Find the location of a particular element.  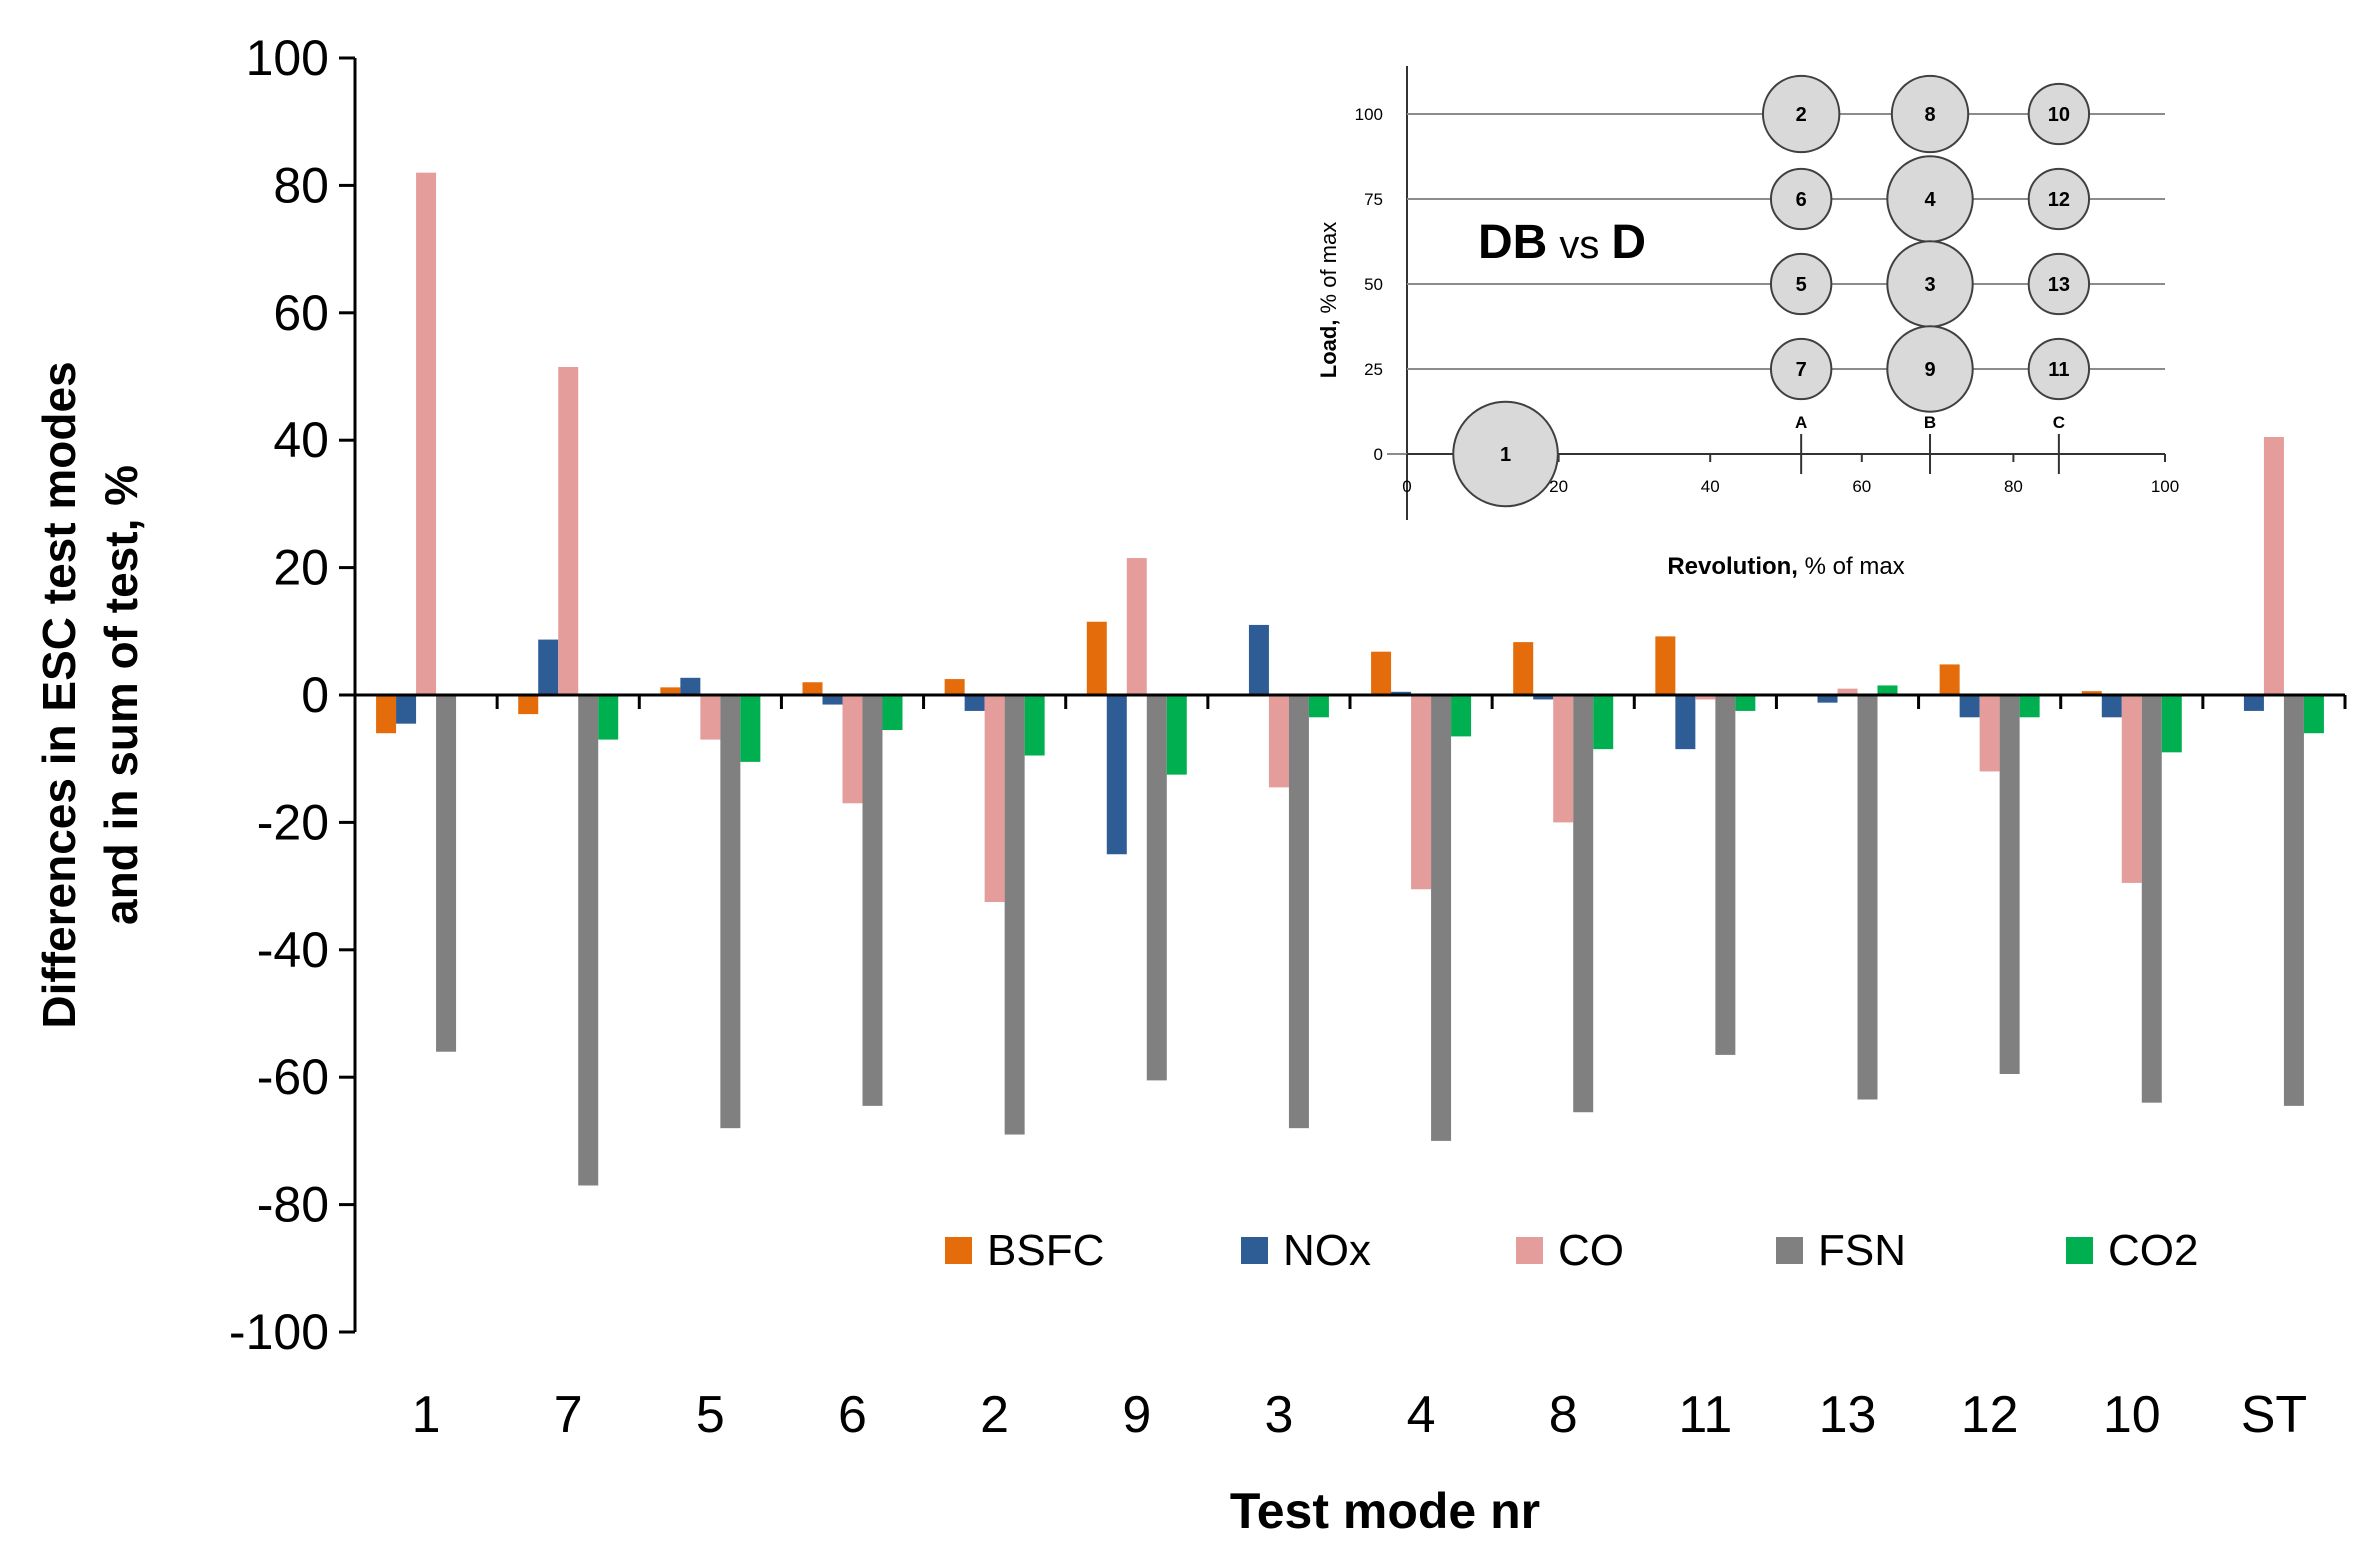

inset-y-title-rest: % of max is located at coordinates (1328, 271).